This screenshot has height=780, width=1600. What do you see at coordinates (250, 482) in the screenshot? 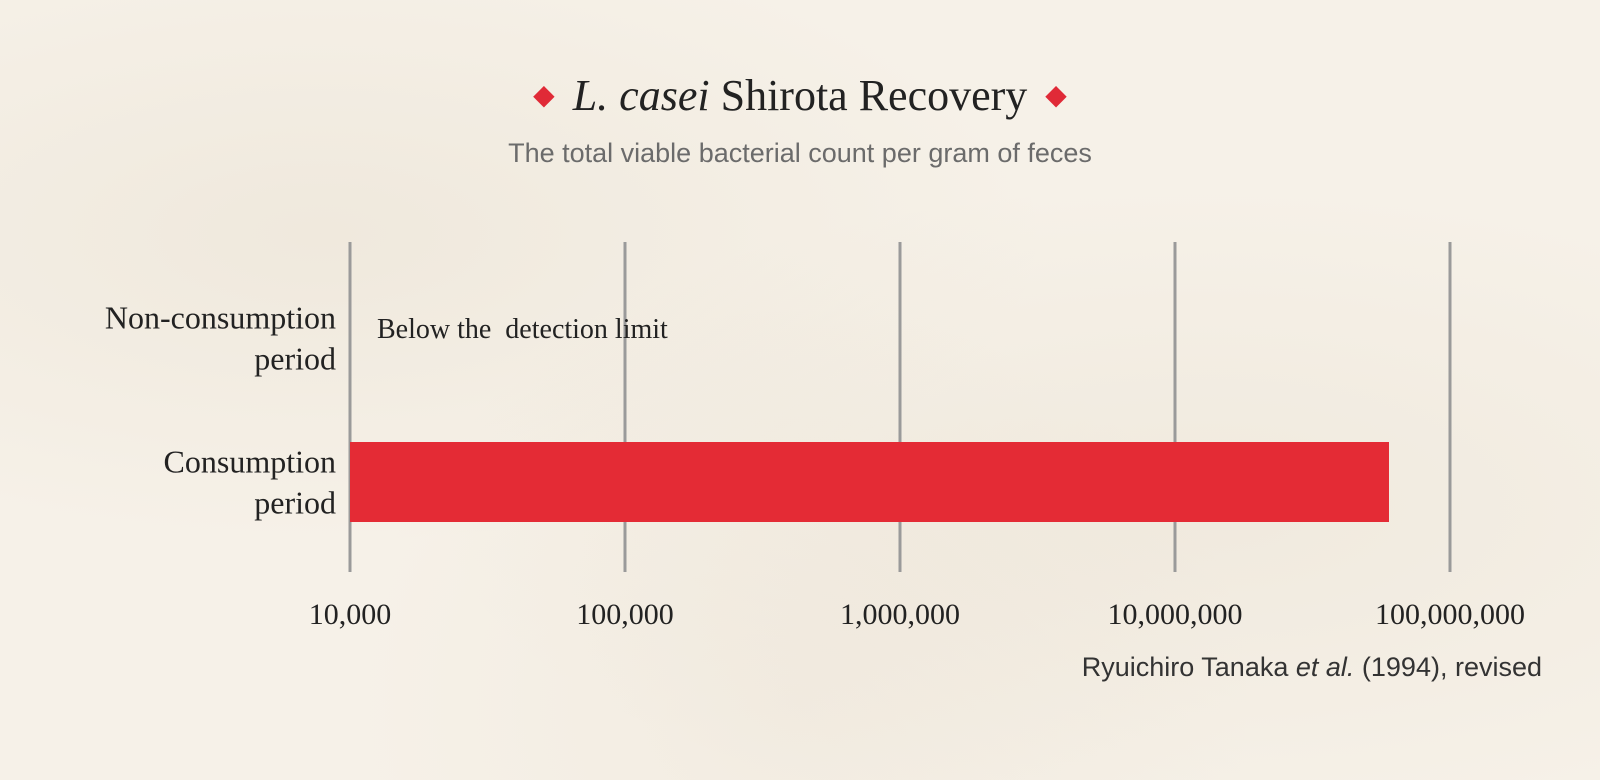
I see `category-label: Consumption period` at bounding box center [250, 482].